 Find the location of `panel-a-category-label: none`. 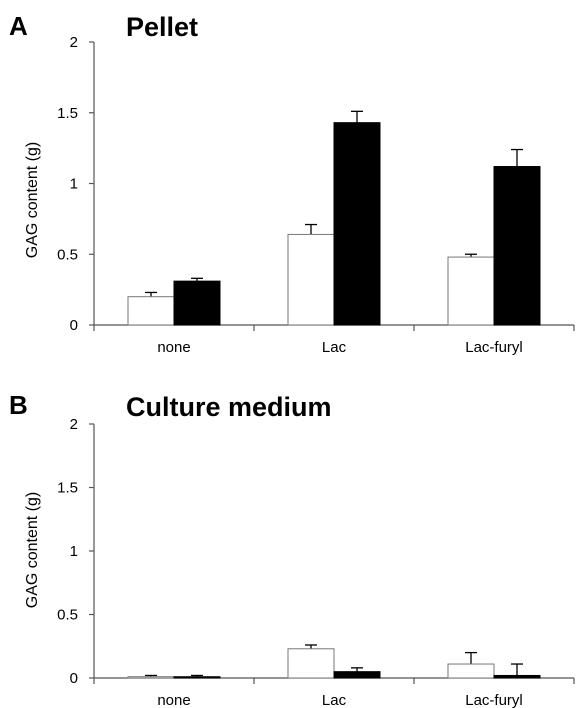

panel-a-category-label: none is located at coordinates (173, 347).